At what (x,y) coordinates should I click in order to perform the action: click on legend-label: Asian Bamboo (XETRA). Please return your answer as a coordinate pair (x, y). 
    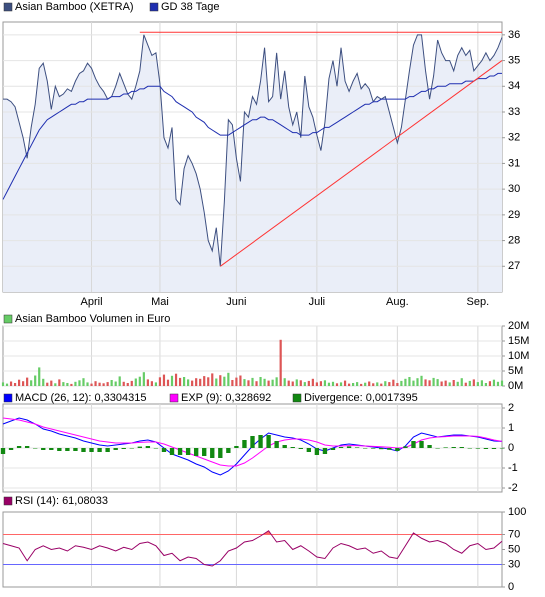
    Looking at the image, I should click on (74, 7).